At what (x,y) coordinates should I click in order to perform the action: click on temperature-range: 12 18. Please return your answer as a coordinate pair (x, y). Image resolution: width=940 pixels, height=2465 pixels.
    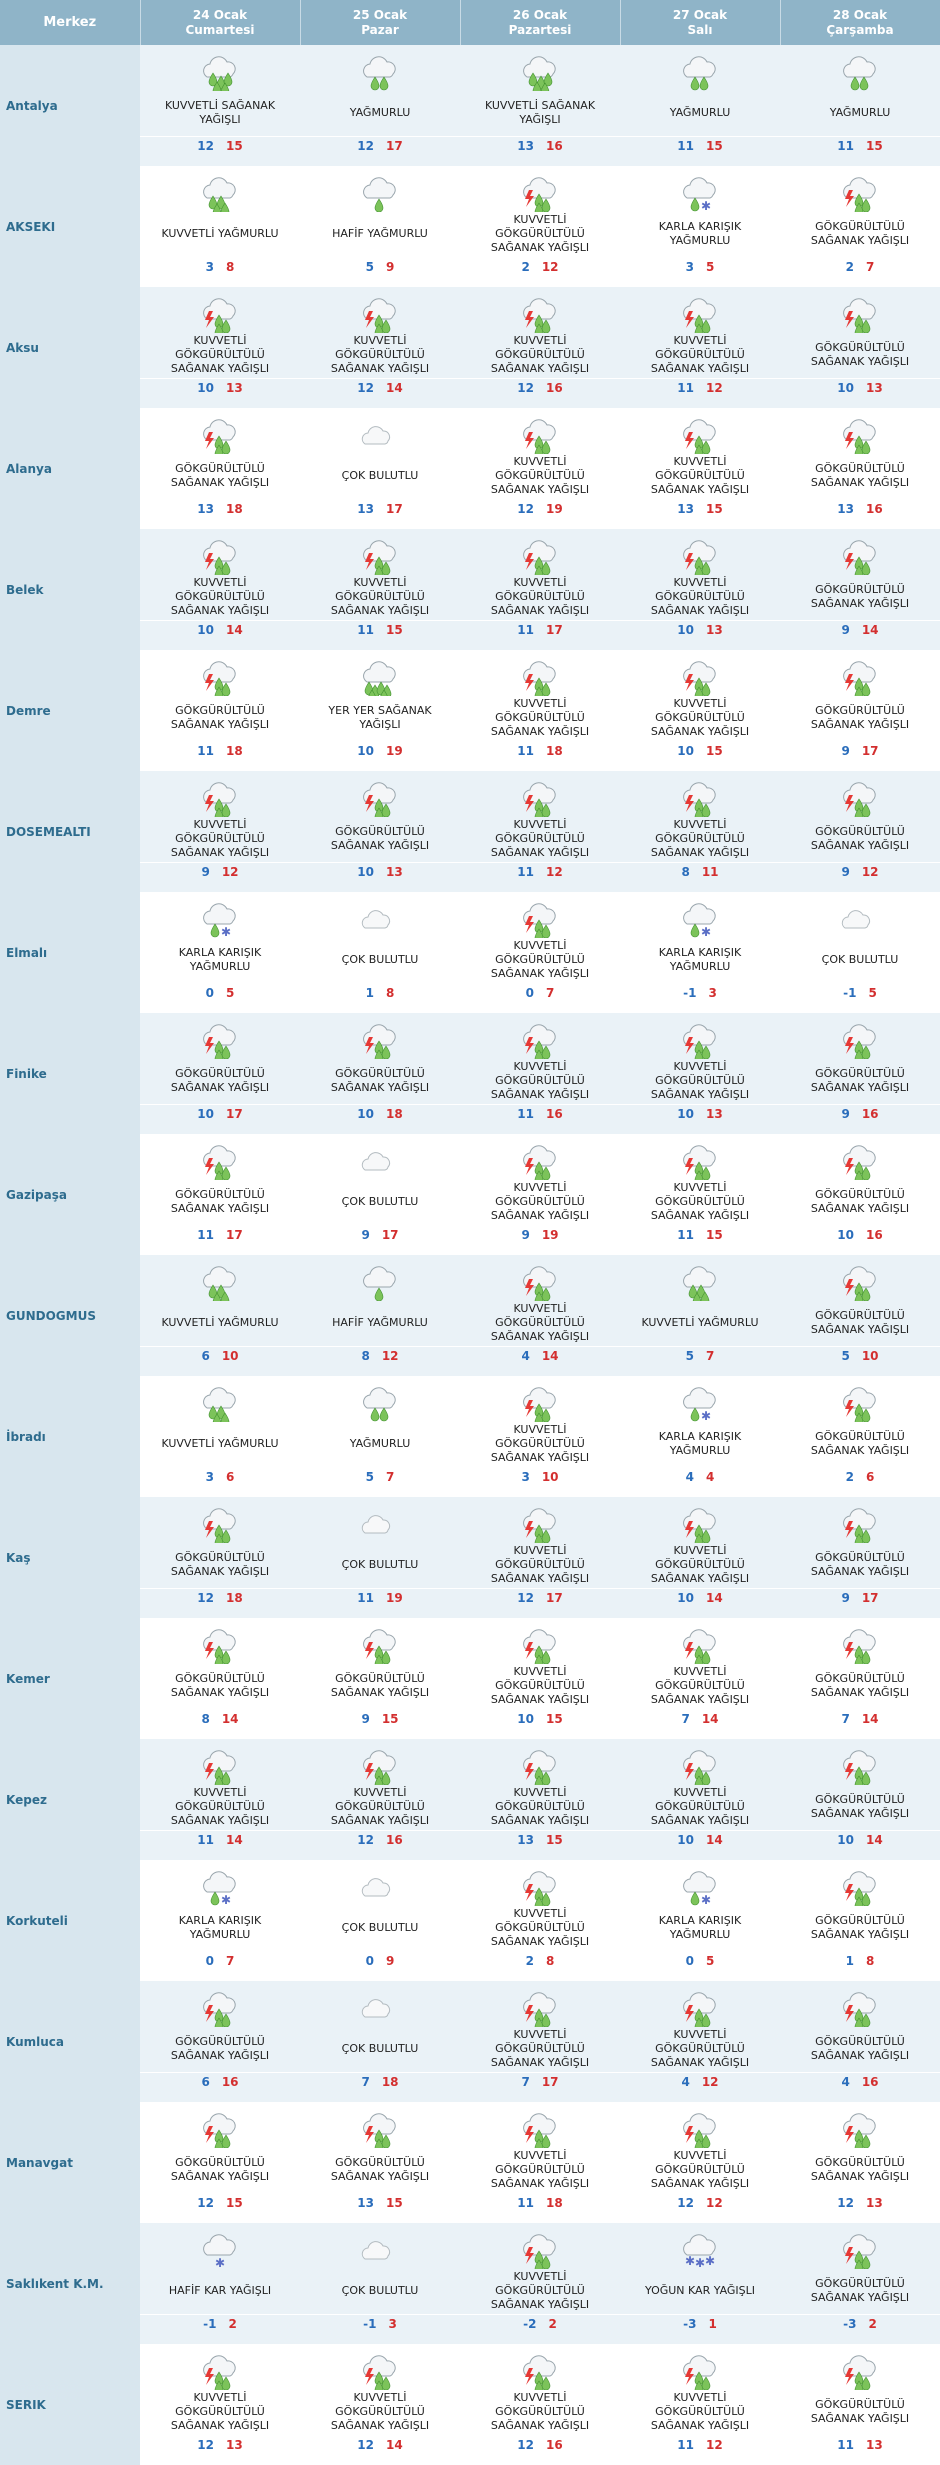
    Looking at the image, I should click on (220, 1599).